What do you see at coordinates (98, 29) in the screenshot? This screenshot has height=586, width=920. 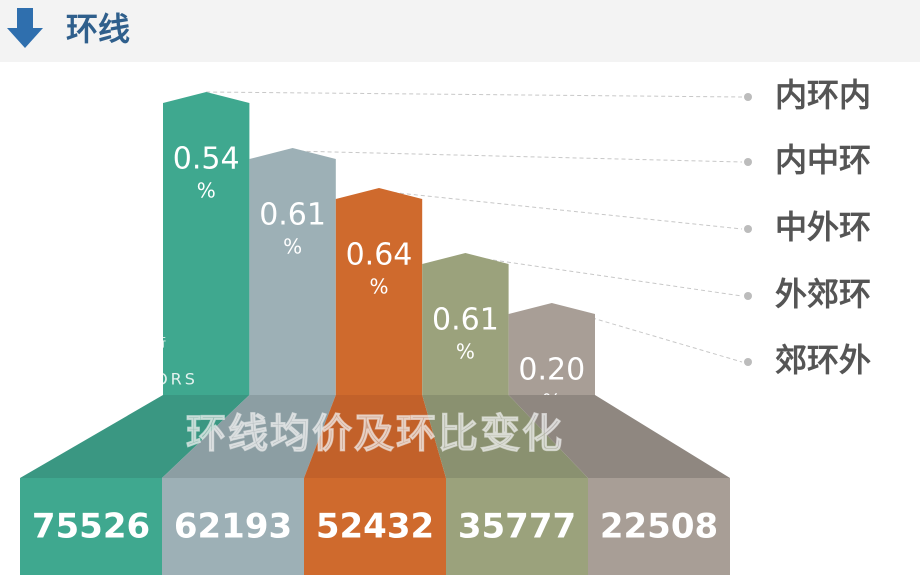 I see `header-title: 环线` at bounding box center [98, 29].